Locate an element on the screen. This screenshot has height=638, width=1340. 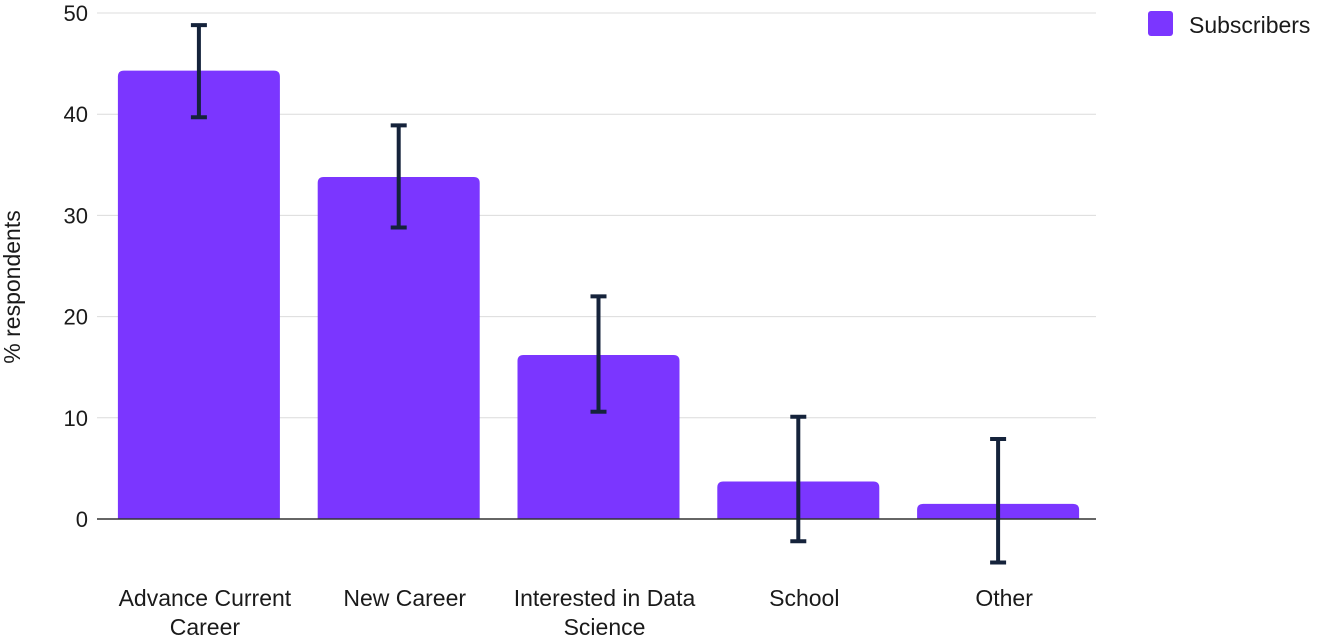
x-category-label-4: Other is located at coordinates (1004, 598).